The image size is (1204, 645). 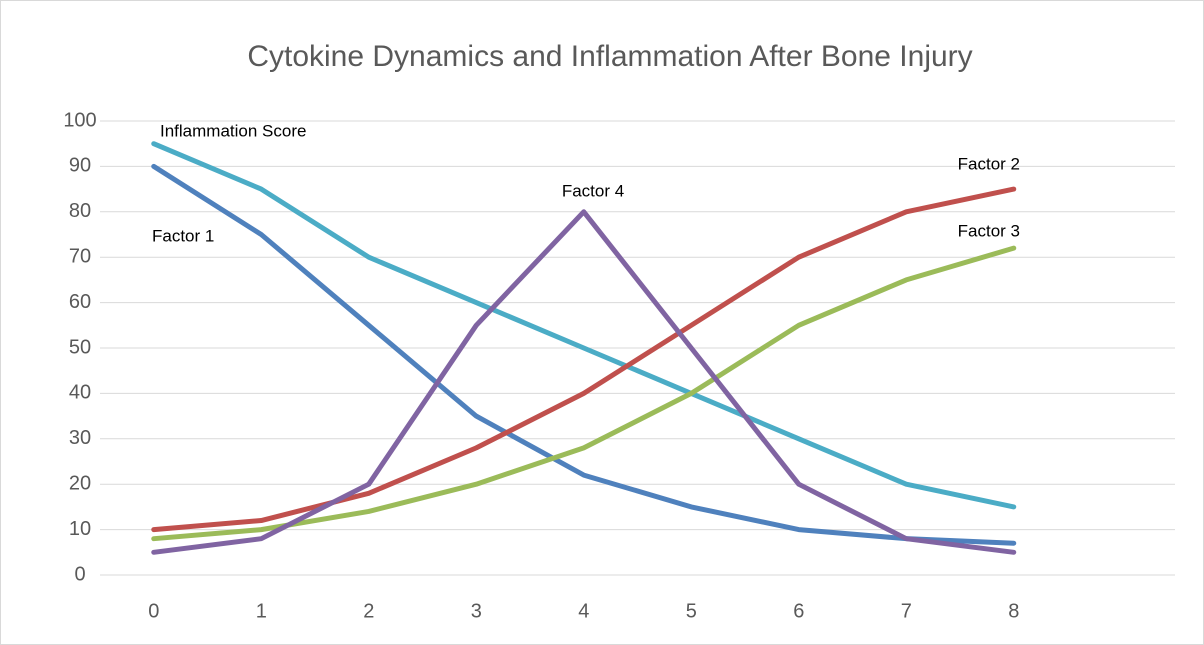 I want to click on series-label: Inflammation Score, so click(x=233, y=130).